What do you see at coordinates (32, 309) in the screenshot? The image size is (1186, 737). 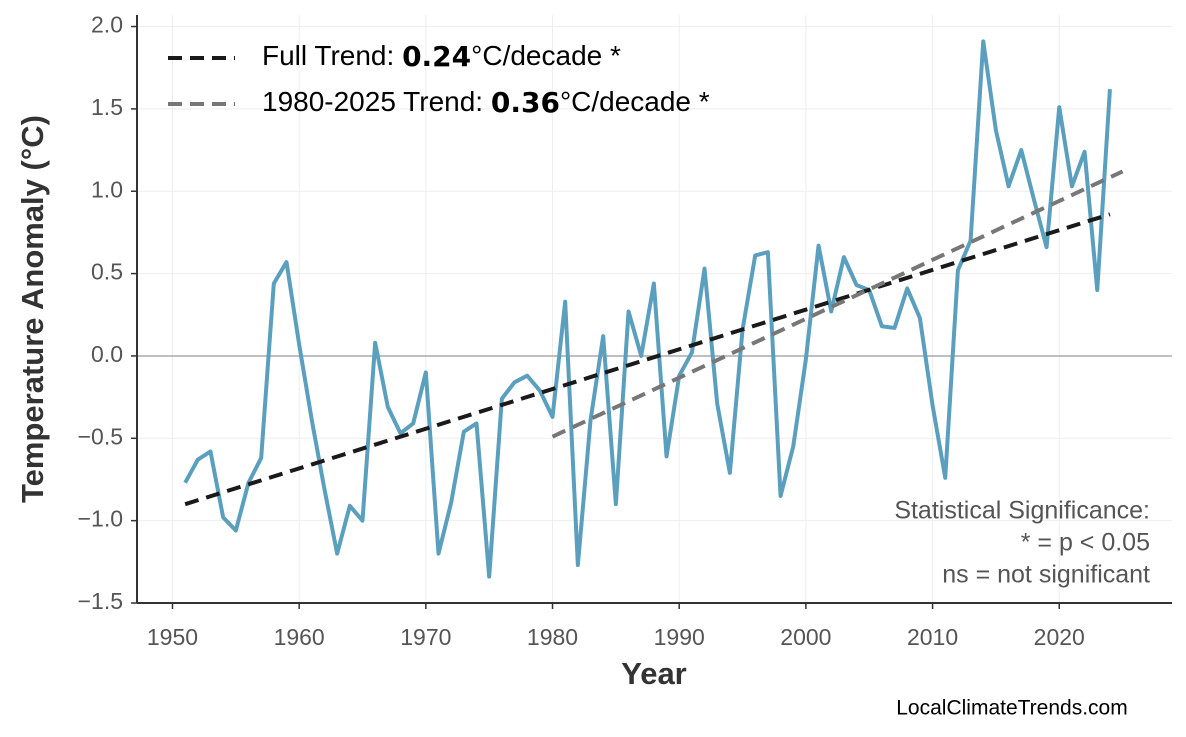 I see `y-axis-title: Temperature Anomaly (°C)` at bounding box center [32, 309].